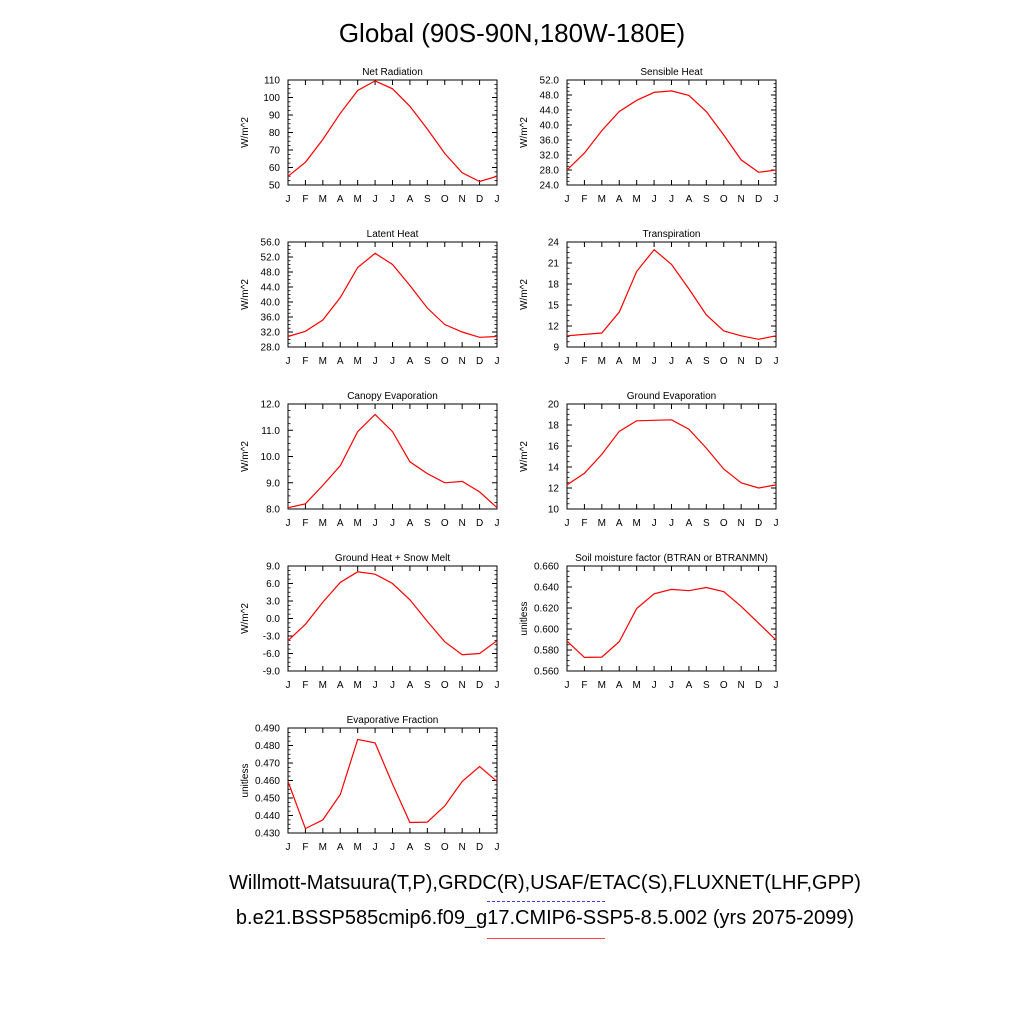  What do you see at coordinates (672, 396) in the screenshot?
I see `chart-title: Ground Evaporation` at bounding box center [672, 396].